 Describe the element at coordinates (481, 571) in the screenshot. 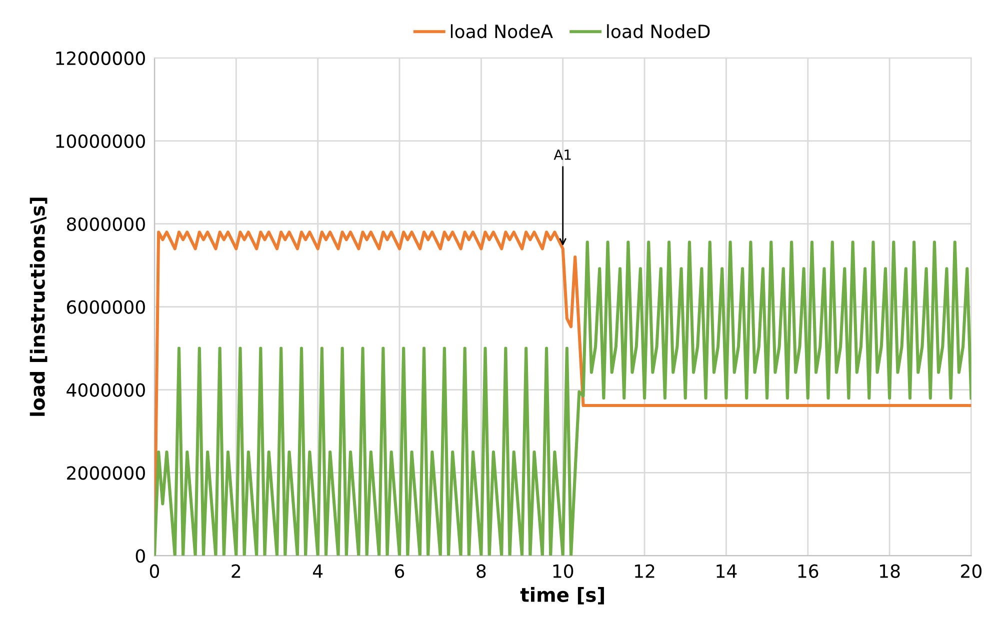

I see `x-tick-label: 8` at that location.